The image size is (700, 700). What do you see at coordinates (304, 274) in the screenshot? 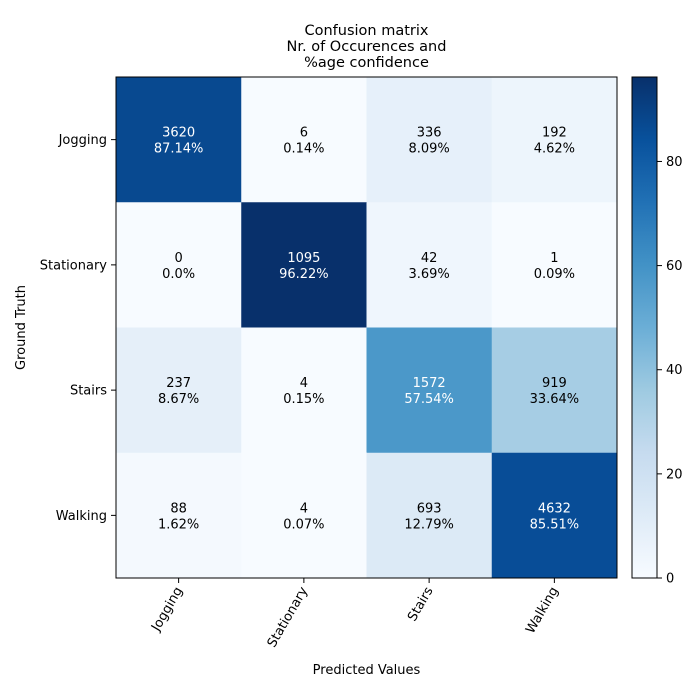
I see `cell-percentage-label: 96.22%` at bounding box center [304, 274].